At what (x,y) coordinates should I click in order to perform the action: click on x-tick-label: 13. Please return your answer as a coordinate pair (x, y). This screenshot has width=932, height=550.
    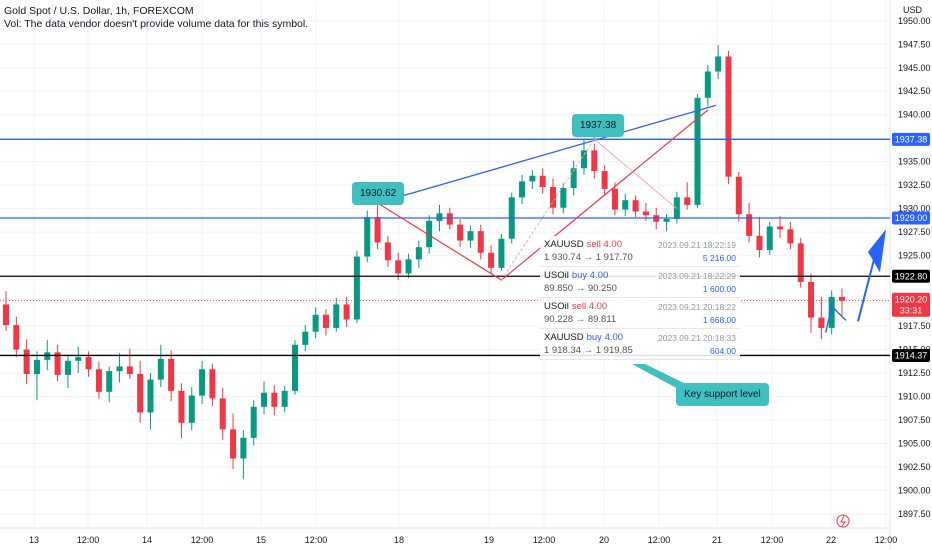
    Looking at the image, I should click on (34, 540).